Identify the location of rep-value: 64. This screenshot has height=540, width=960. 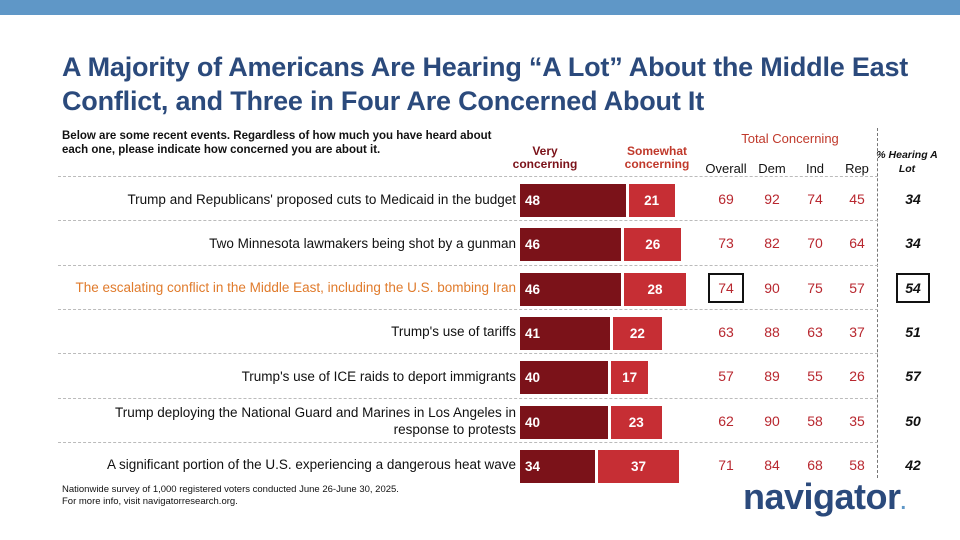
(857, 243).